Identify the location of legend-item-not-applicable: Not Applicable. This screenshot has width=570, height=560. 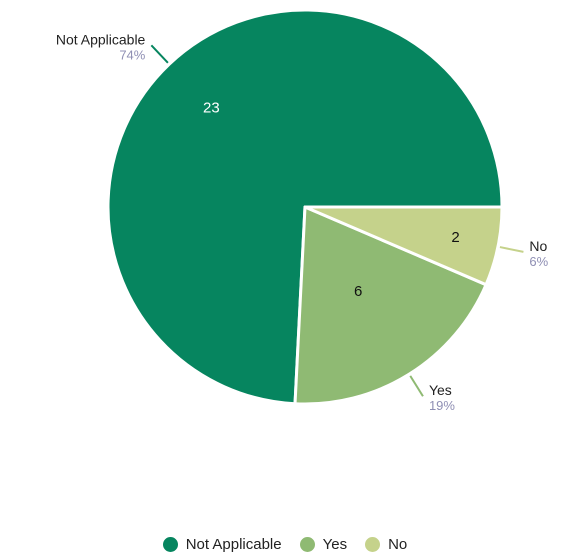
(222, 544).